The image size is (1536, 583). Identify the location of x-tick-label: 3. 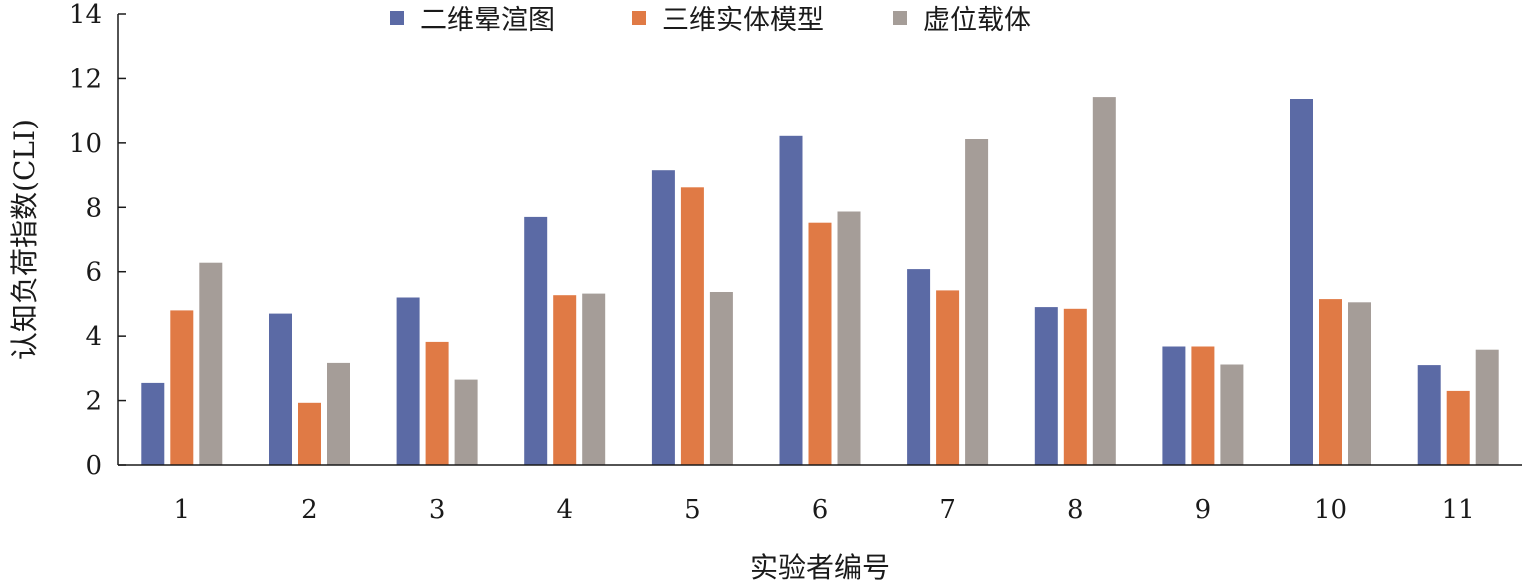
(437, 510).